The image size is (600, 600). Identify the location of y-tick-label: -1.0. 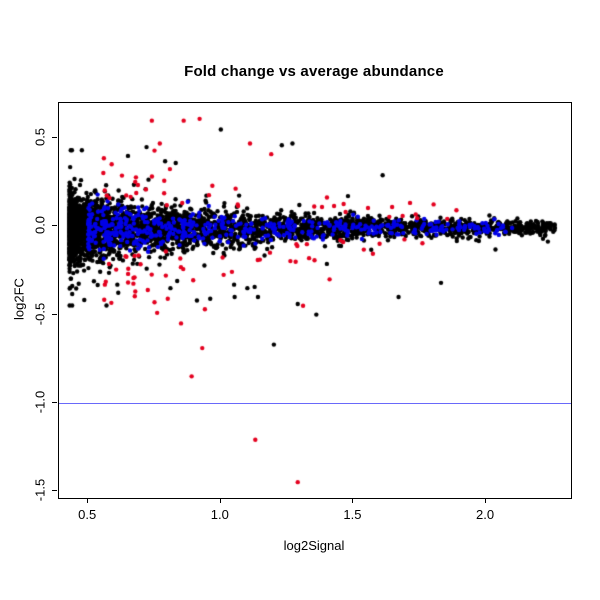
(40, 401).